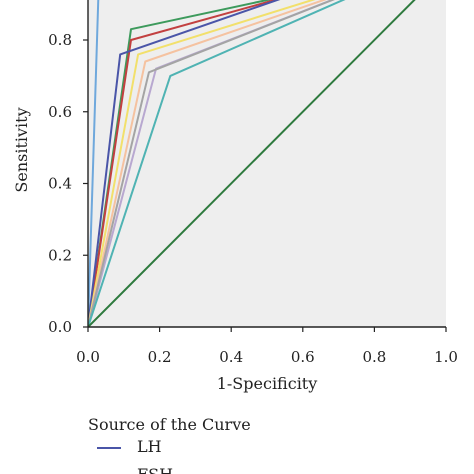 The width and height of the screenshot is (474, 474). What do you see at coordinates (155, 469) in the screenshot?
I see `legend-label: FSH` at bounding box center [155, 469].